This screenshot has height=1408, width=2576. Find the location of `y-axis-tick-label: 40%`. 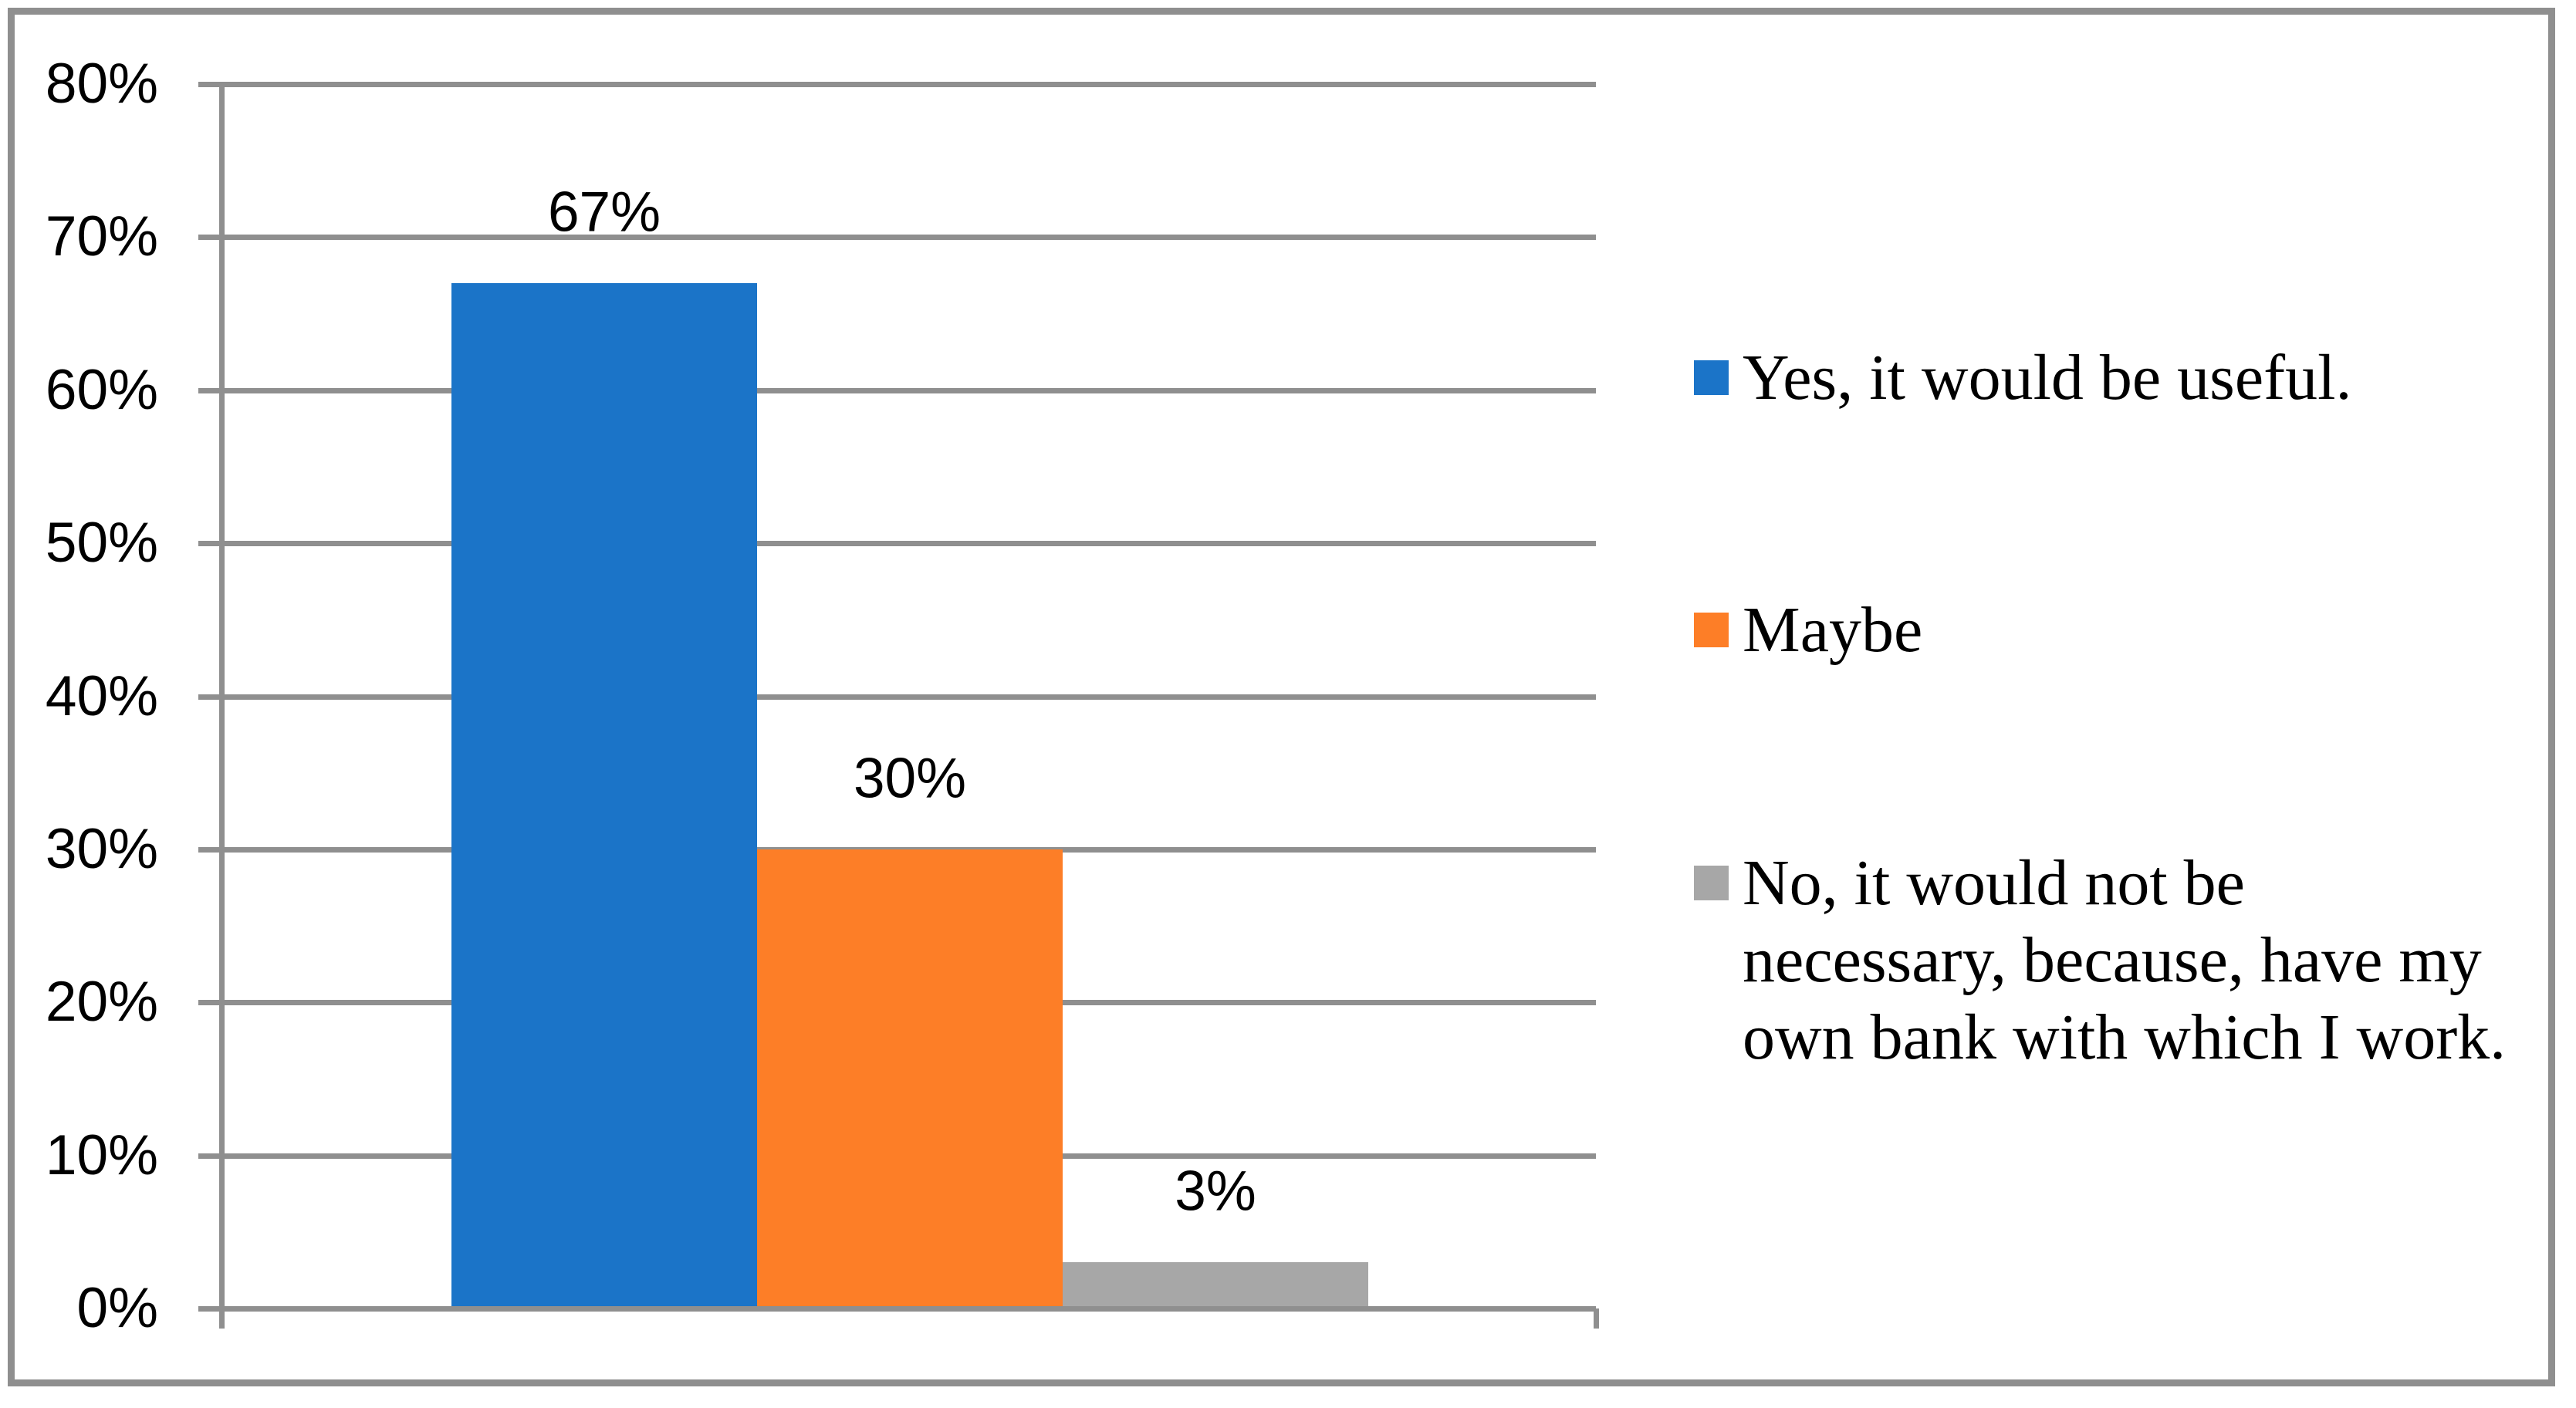

y-axis-tick-label: 40% is located at coordinates (101, 696).